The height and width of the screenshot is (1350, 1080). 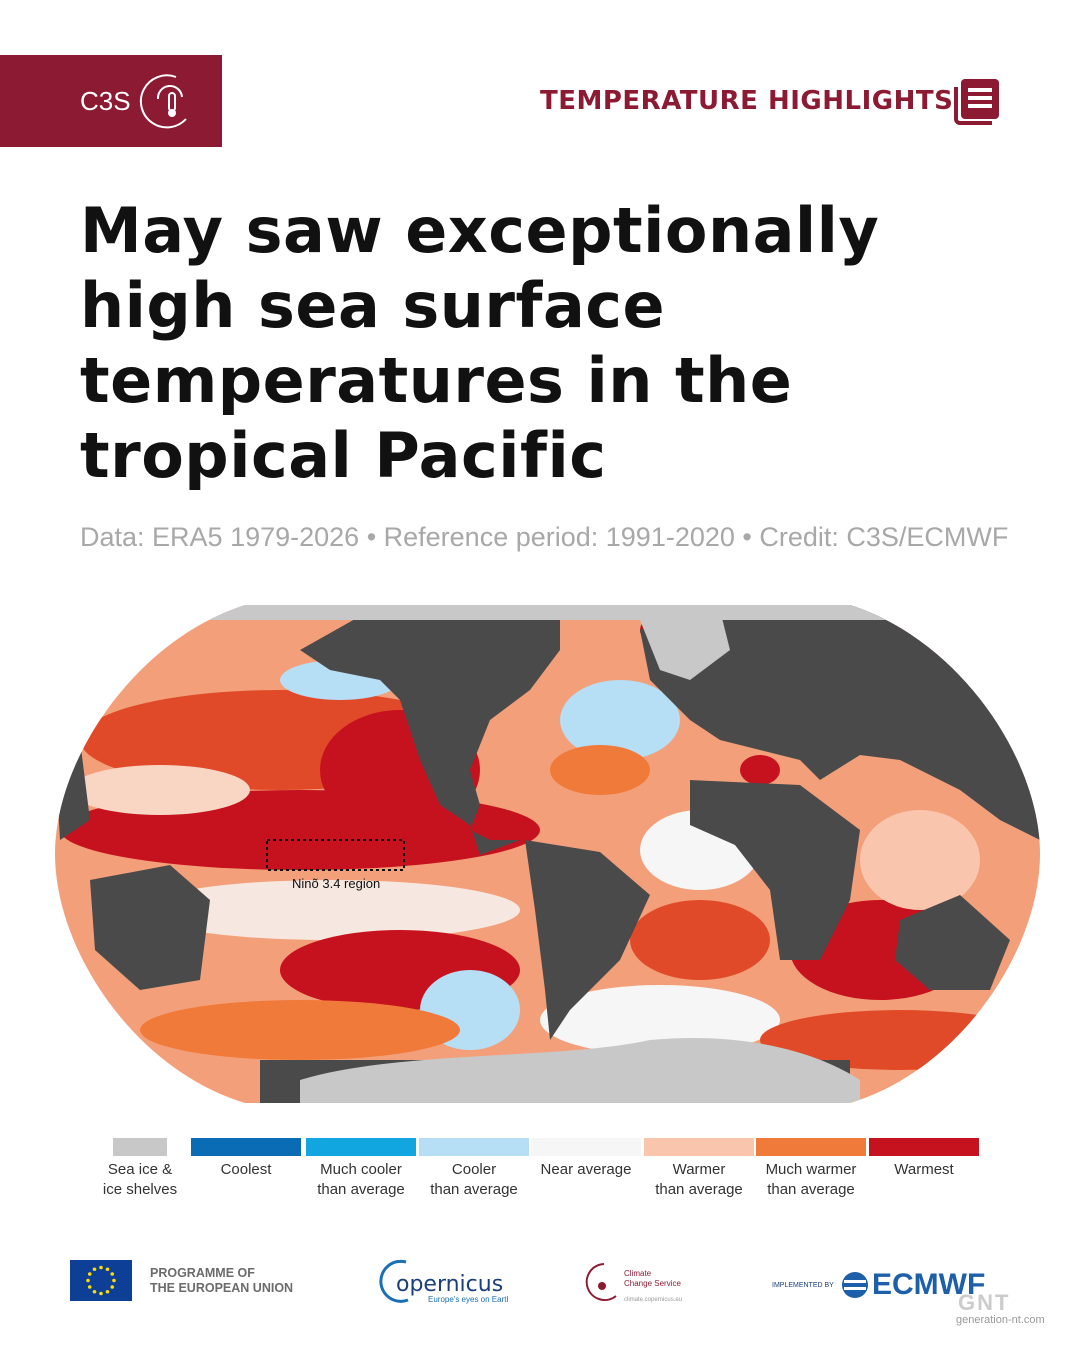 What do you see at coordinates (811, 1180) in the screenshot?
I see `legend-label: Much warmer than average` at bounding box center [811, 1180].